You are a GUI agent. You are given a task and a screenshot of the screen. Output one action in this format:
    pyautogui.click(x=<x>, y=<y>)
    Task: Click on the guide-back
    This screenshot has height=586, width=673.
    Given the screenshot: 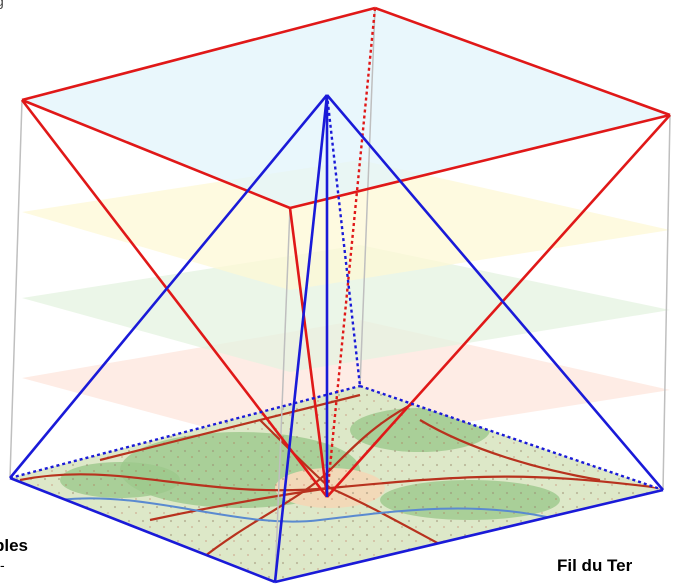 What is the action you would take?
    pyautogui.click(x=367, y=197)
    